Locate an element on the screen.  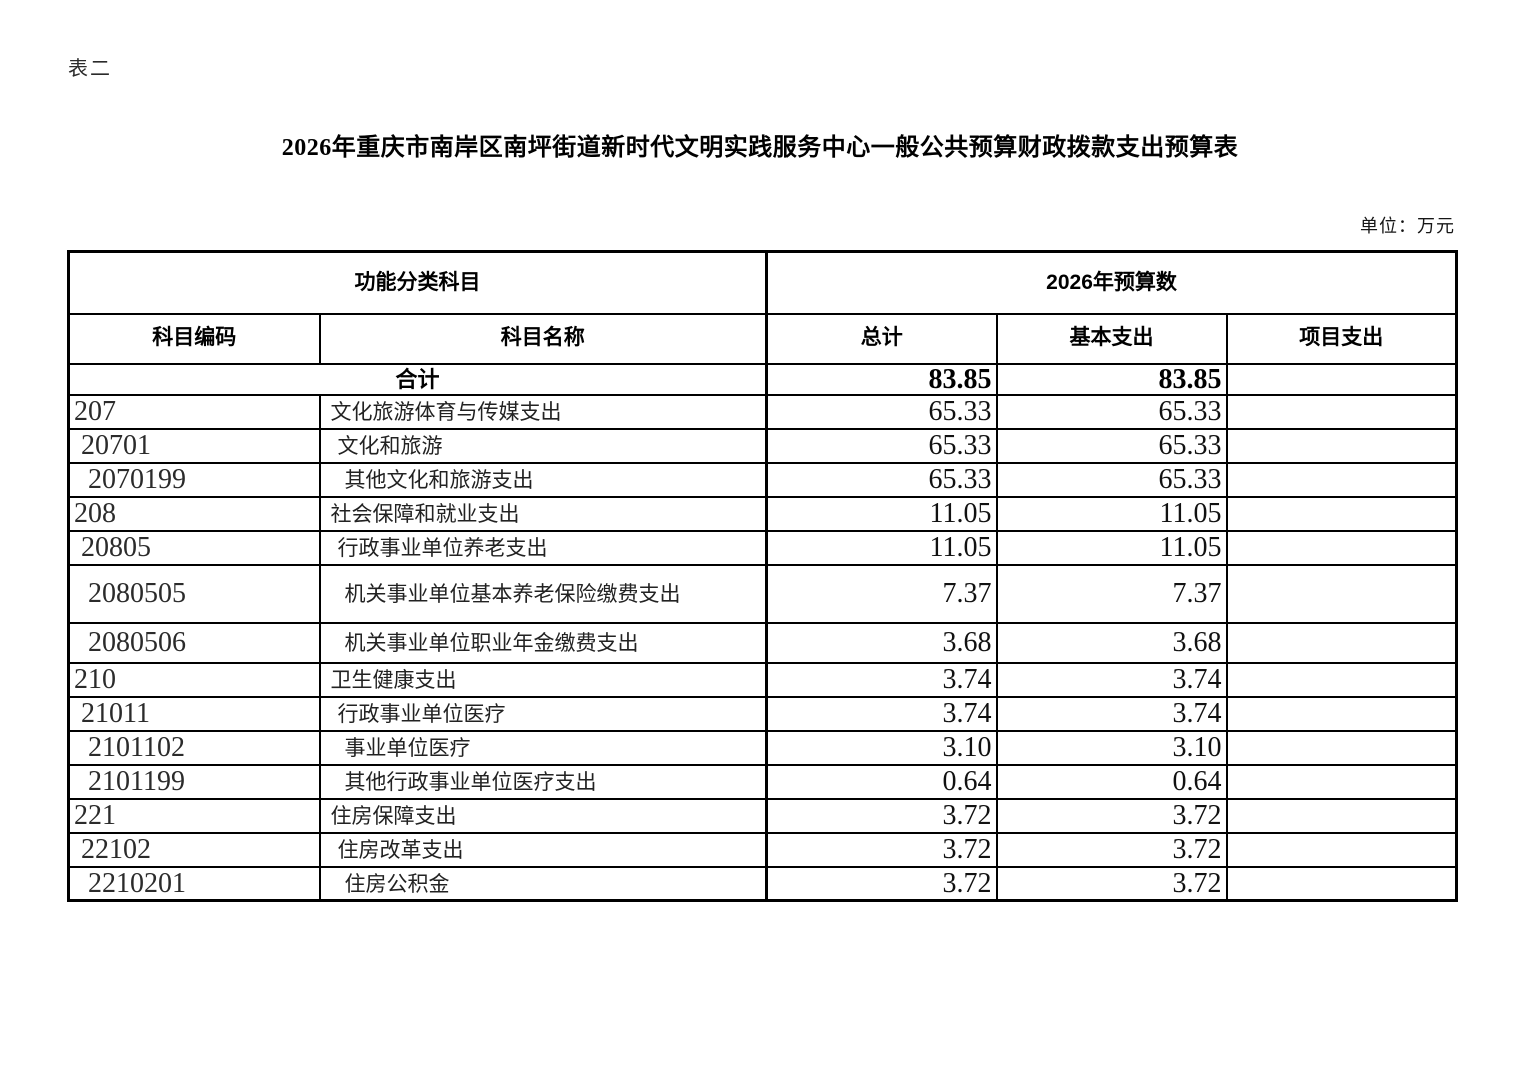
subject-code: 22102 is located at coordinates (194, 849).